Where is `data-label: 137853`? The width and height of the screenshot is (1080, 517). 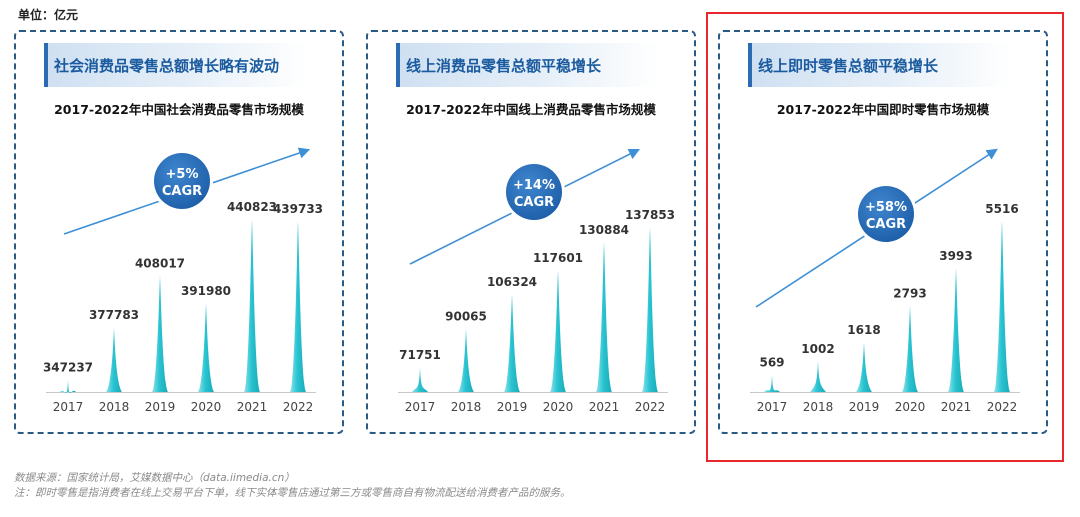
data-label: 137853 is located at coordinates (650, 215).